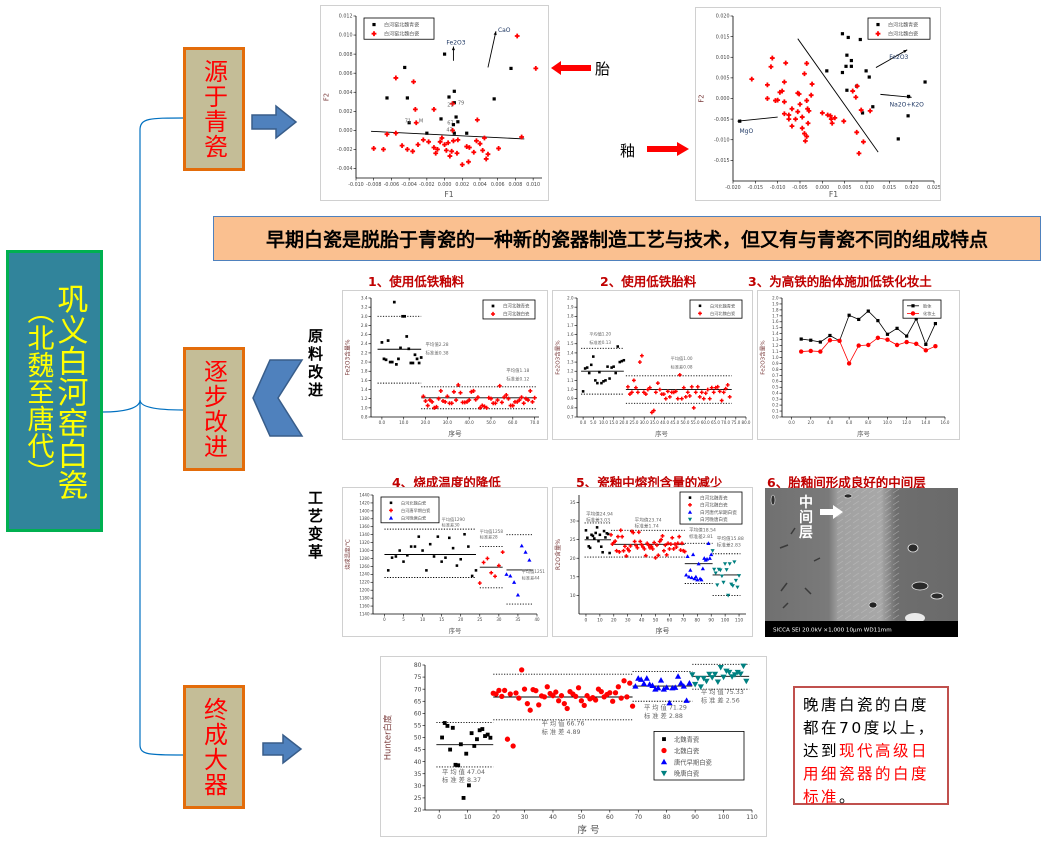 The height and width of the screenshot is (841, 1047). I want to click on x-tick-label: 0.005, so click(845, 188).